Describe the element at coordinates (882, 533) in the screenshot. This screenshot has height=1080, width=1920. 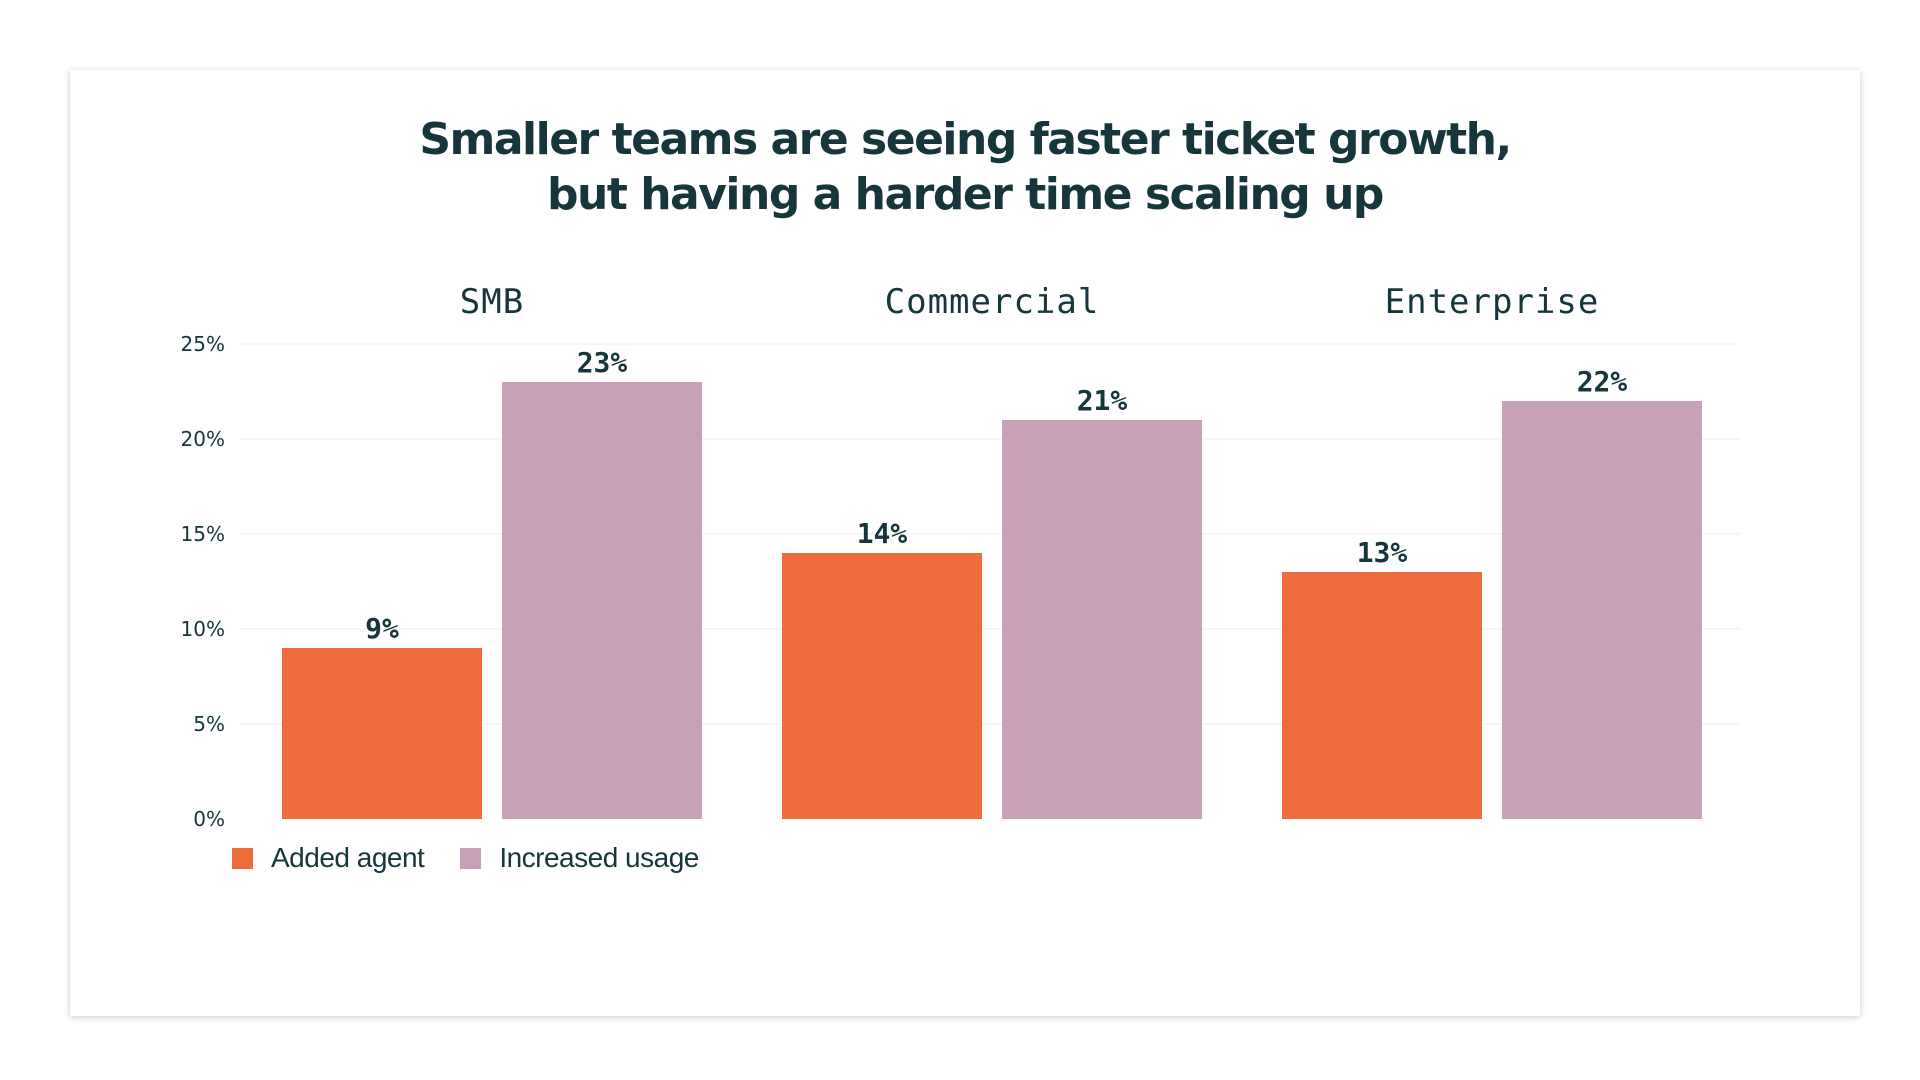
I see `bar-value-label: 14%` at that location.